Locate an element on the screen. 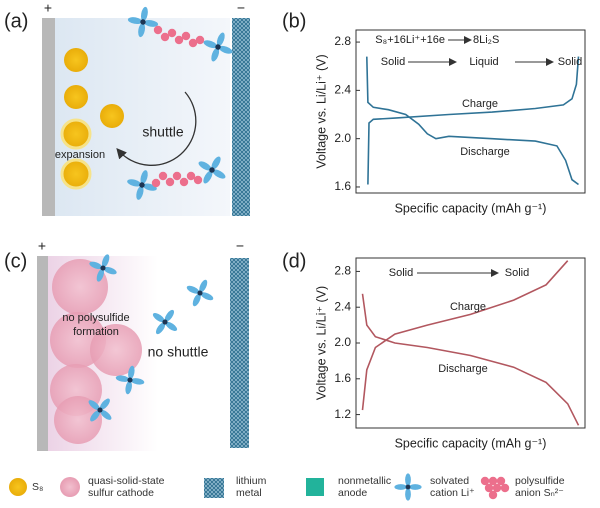 This screenshot has width=600, height=508. annotation: Discharge is located at coordinates (485, 152).